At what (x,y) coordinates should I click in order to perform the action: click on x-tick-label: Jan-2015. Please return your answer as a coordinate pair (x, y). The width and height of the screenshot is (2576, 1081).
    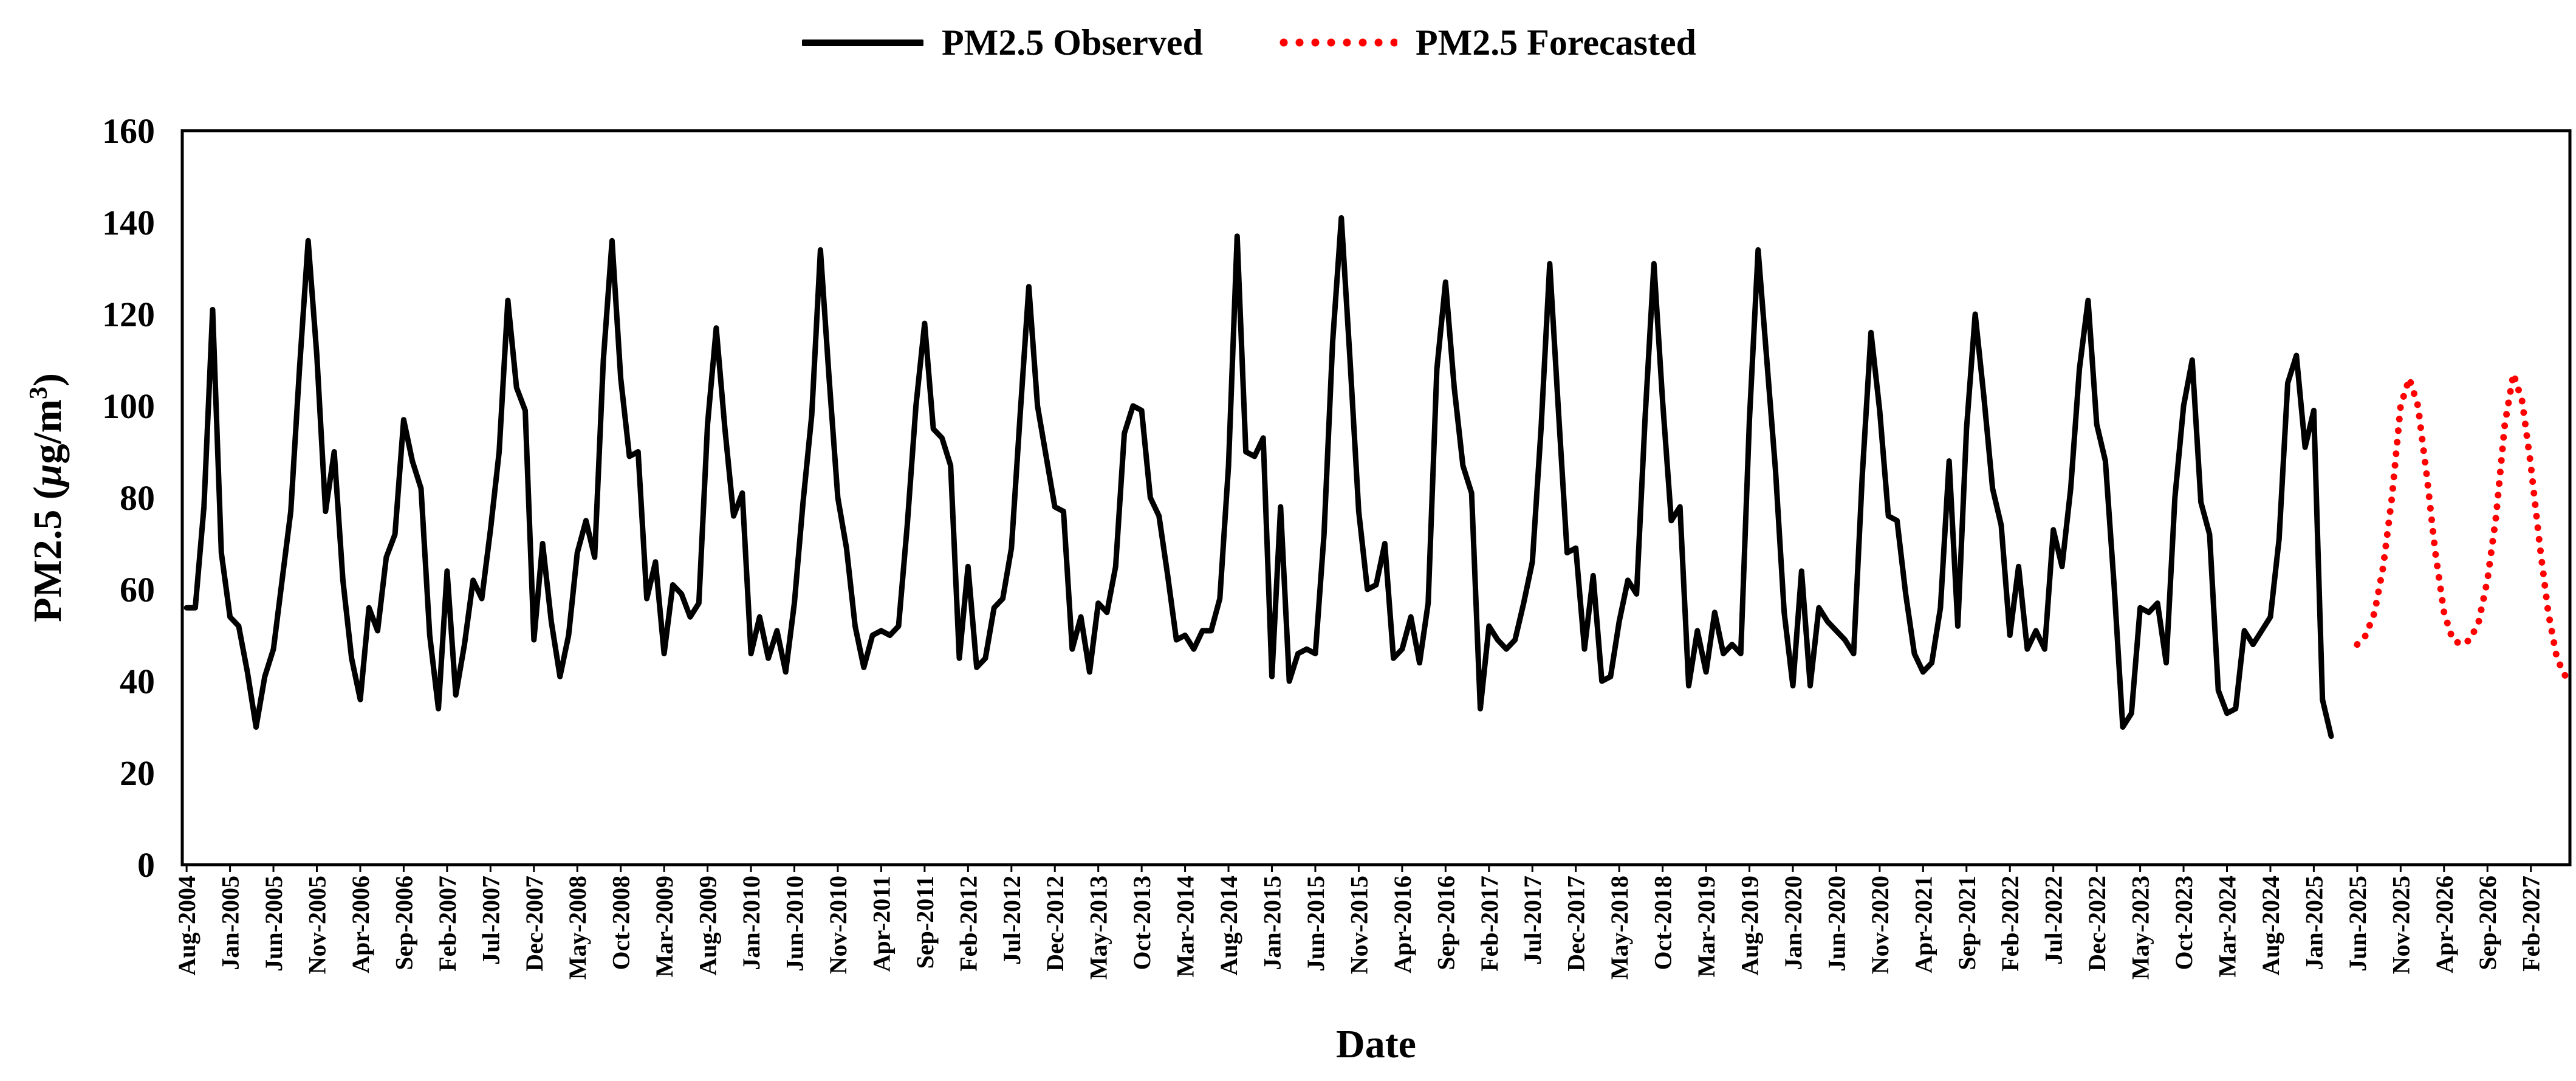
    Looking at the image, I should click on (1272, 923).